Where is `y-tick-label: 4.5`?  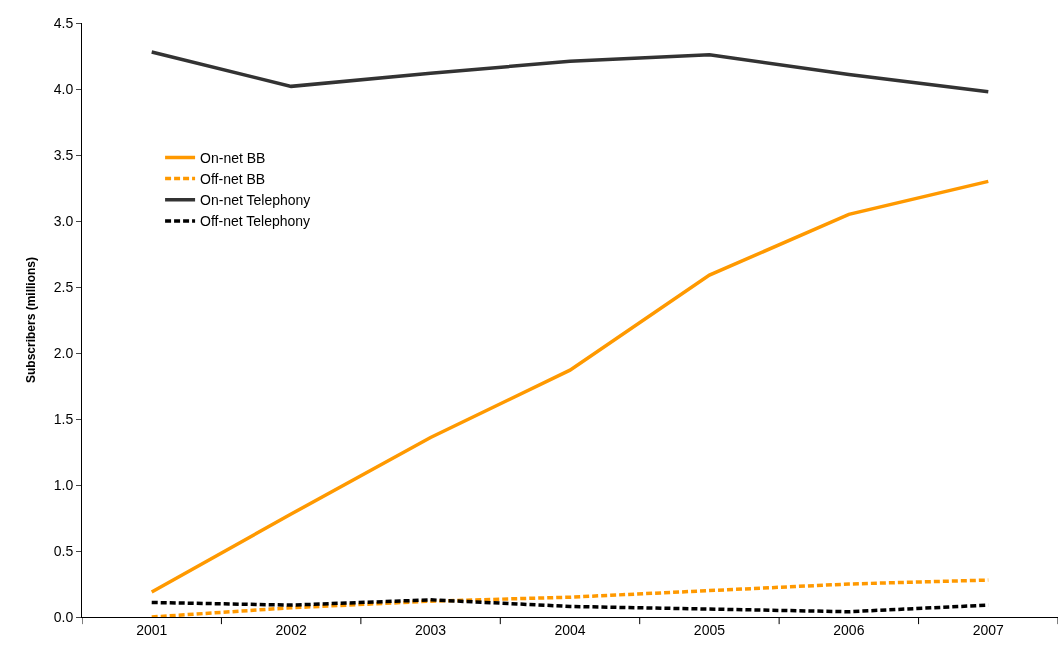
y-tick-label: 4.5 is located at coordinates (63, 22).